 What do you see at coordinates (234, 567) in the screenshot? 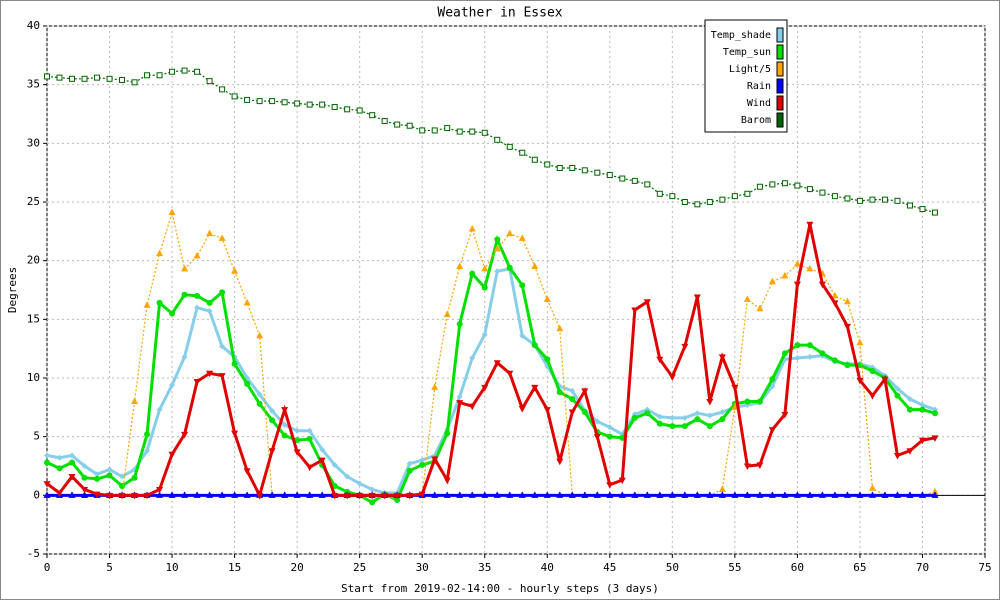
I see `x-tick-label: 15` at bounding box center [234, 567].